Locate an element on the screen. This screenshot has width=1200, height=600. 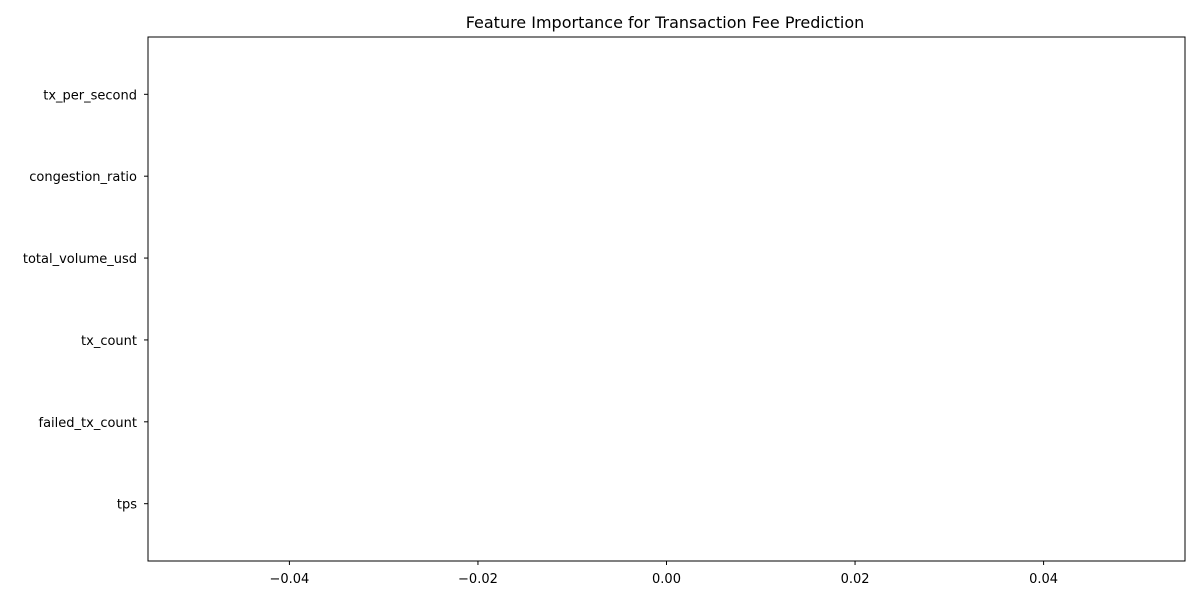
x-tick-label: −0.04 is located at coordinates (289, 579).